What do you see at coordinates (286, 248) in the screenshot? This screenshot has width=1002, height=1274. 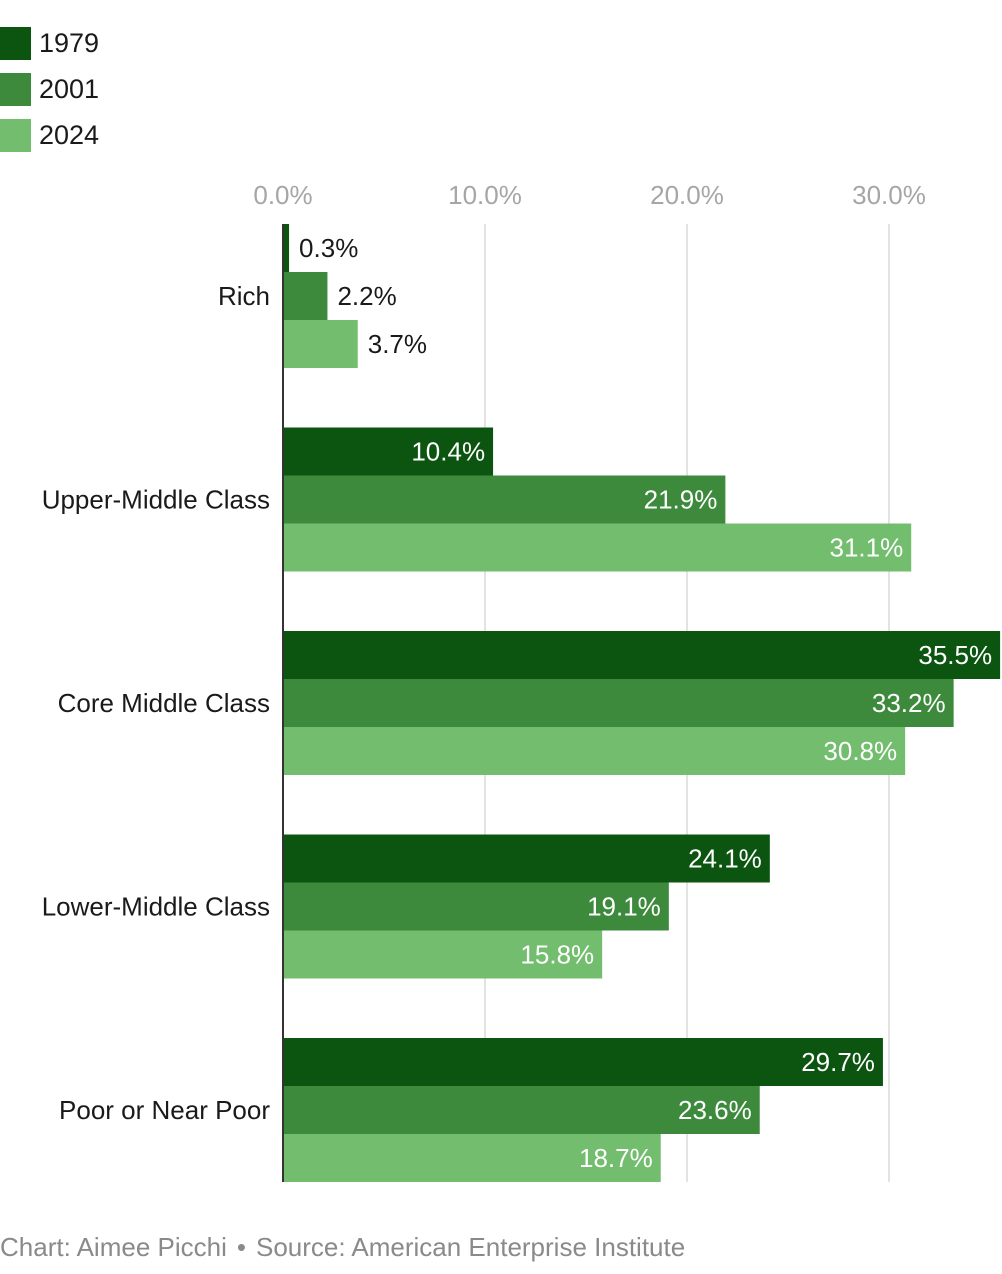 I see `bar-rich-1979` at bounding box center [286, 248].